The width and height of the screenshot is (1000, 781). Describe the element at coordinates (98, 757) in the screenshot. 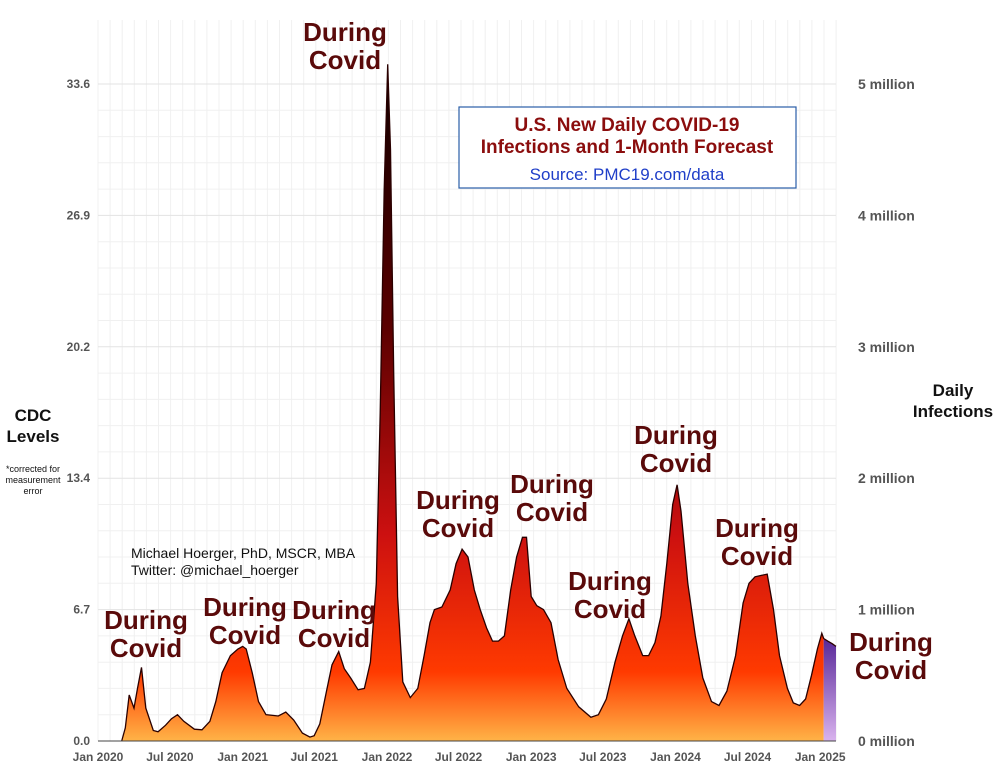

I see `x-tick-label: Jan 2020` at that location.